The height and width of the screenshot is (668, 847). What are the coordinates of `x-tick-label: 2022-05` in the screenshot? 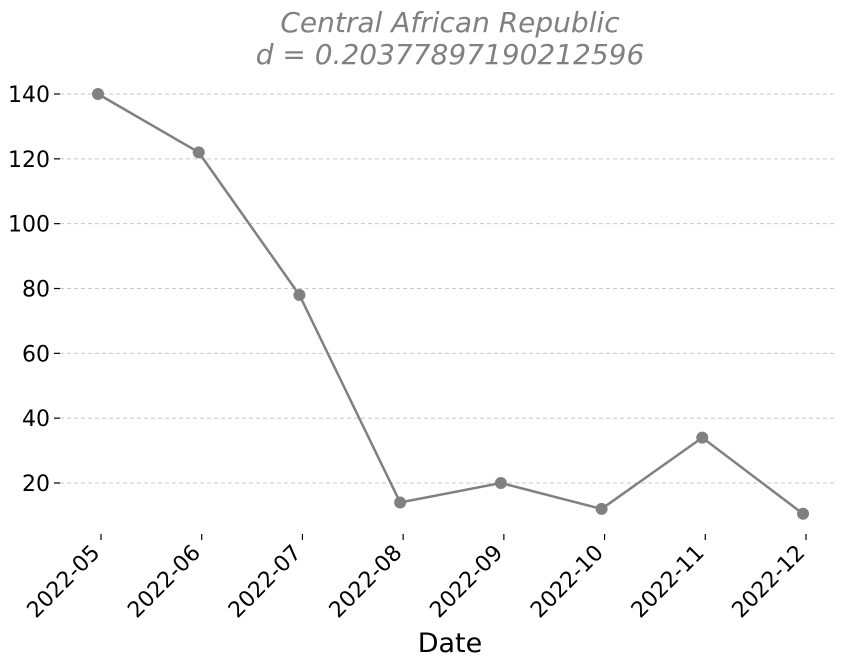 It's located at (64, 582).